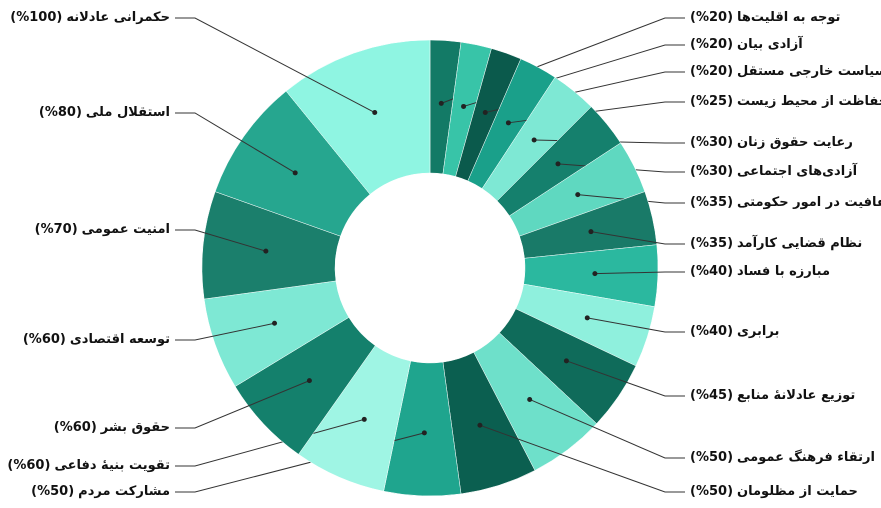 This screenshot has height=508, width=881. What do you see at coordinates (795, 142) in the screenshot?
I see `category-name: رعایت حقوق زنان` at bounding box center [795, 142].